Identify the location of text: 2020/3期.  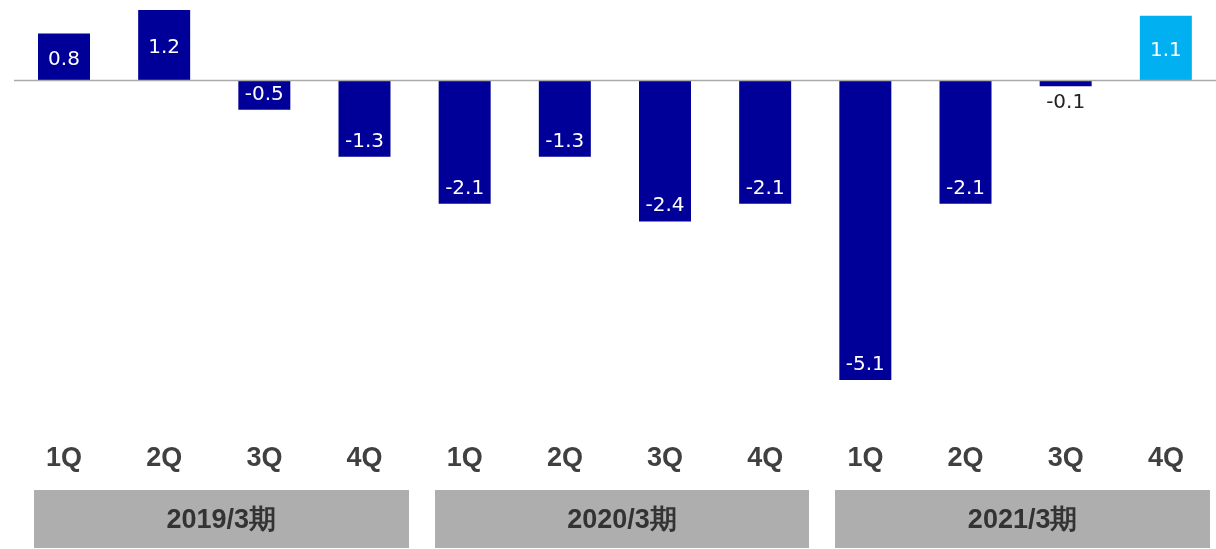
(622, 519).